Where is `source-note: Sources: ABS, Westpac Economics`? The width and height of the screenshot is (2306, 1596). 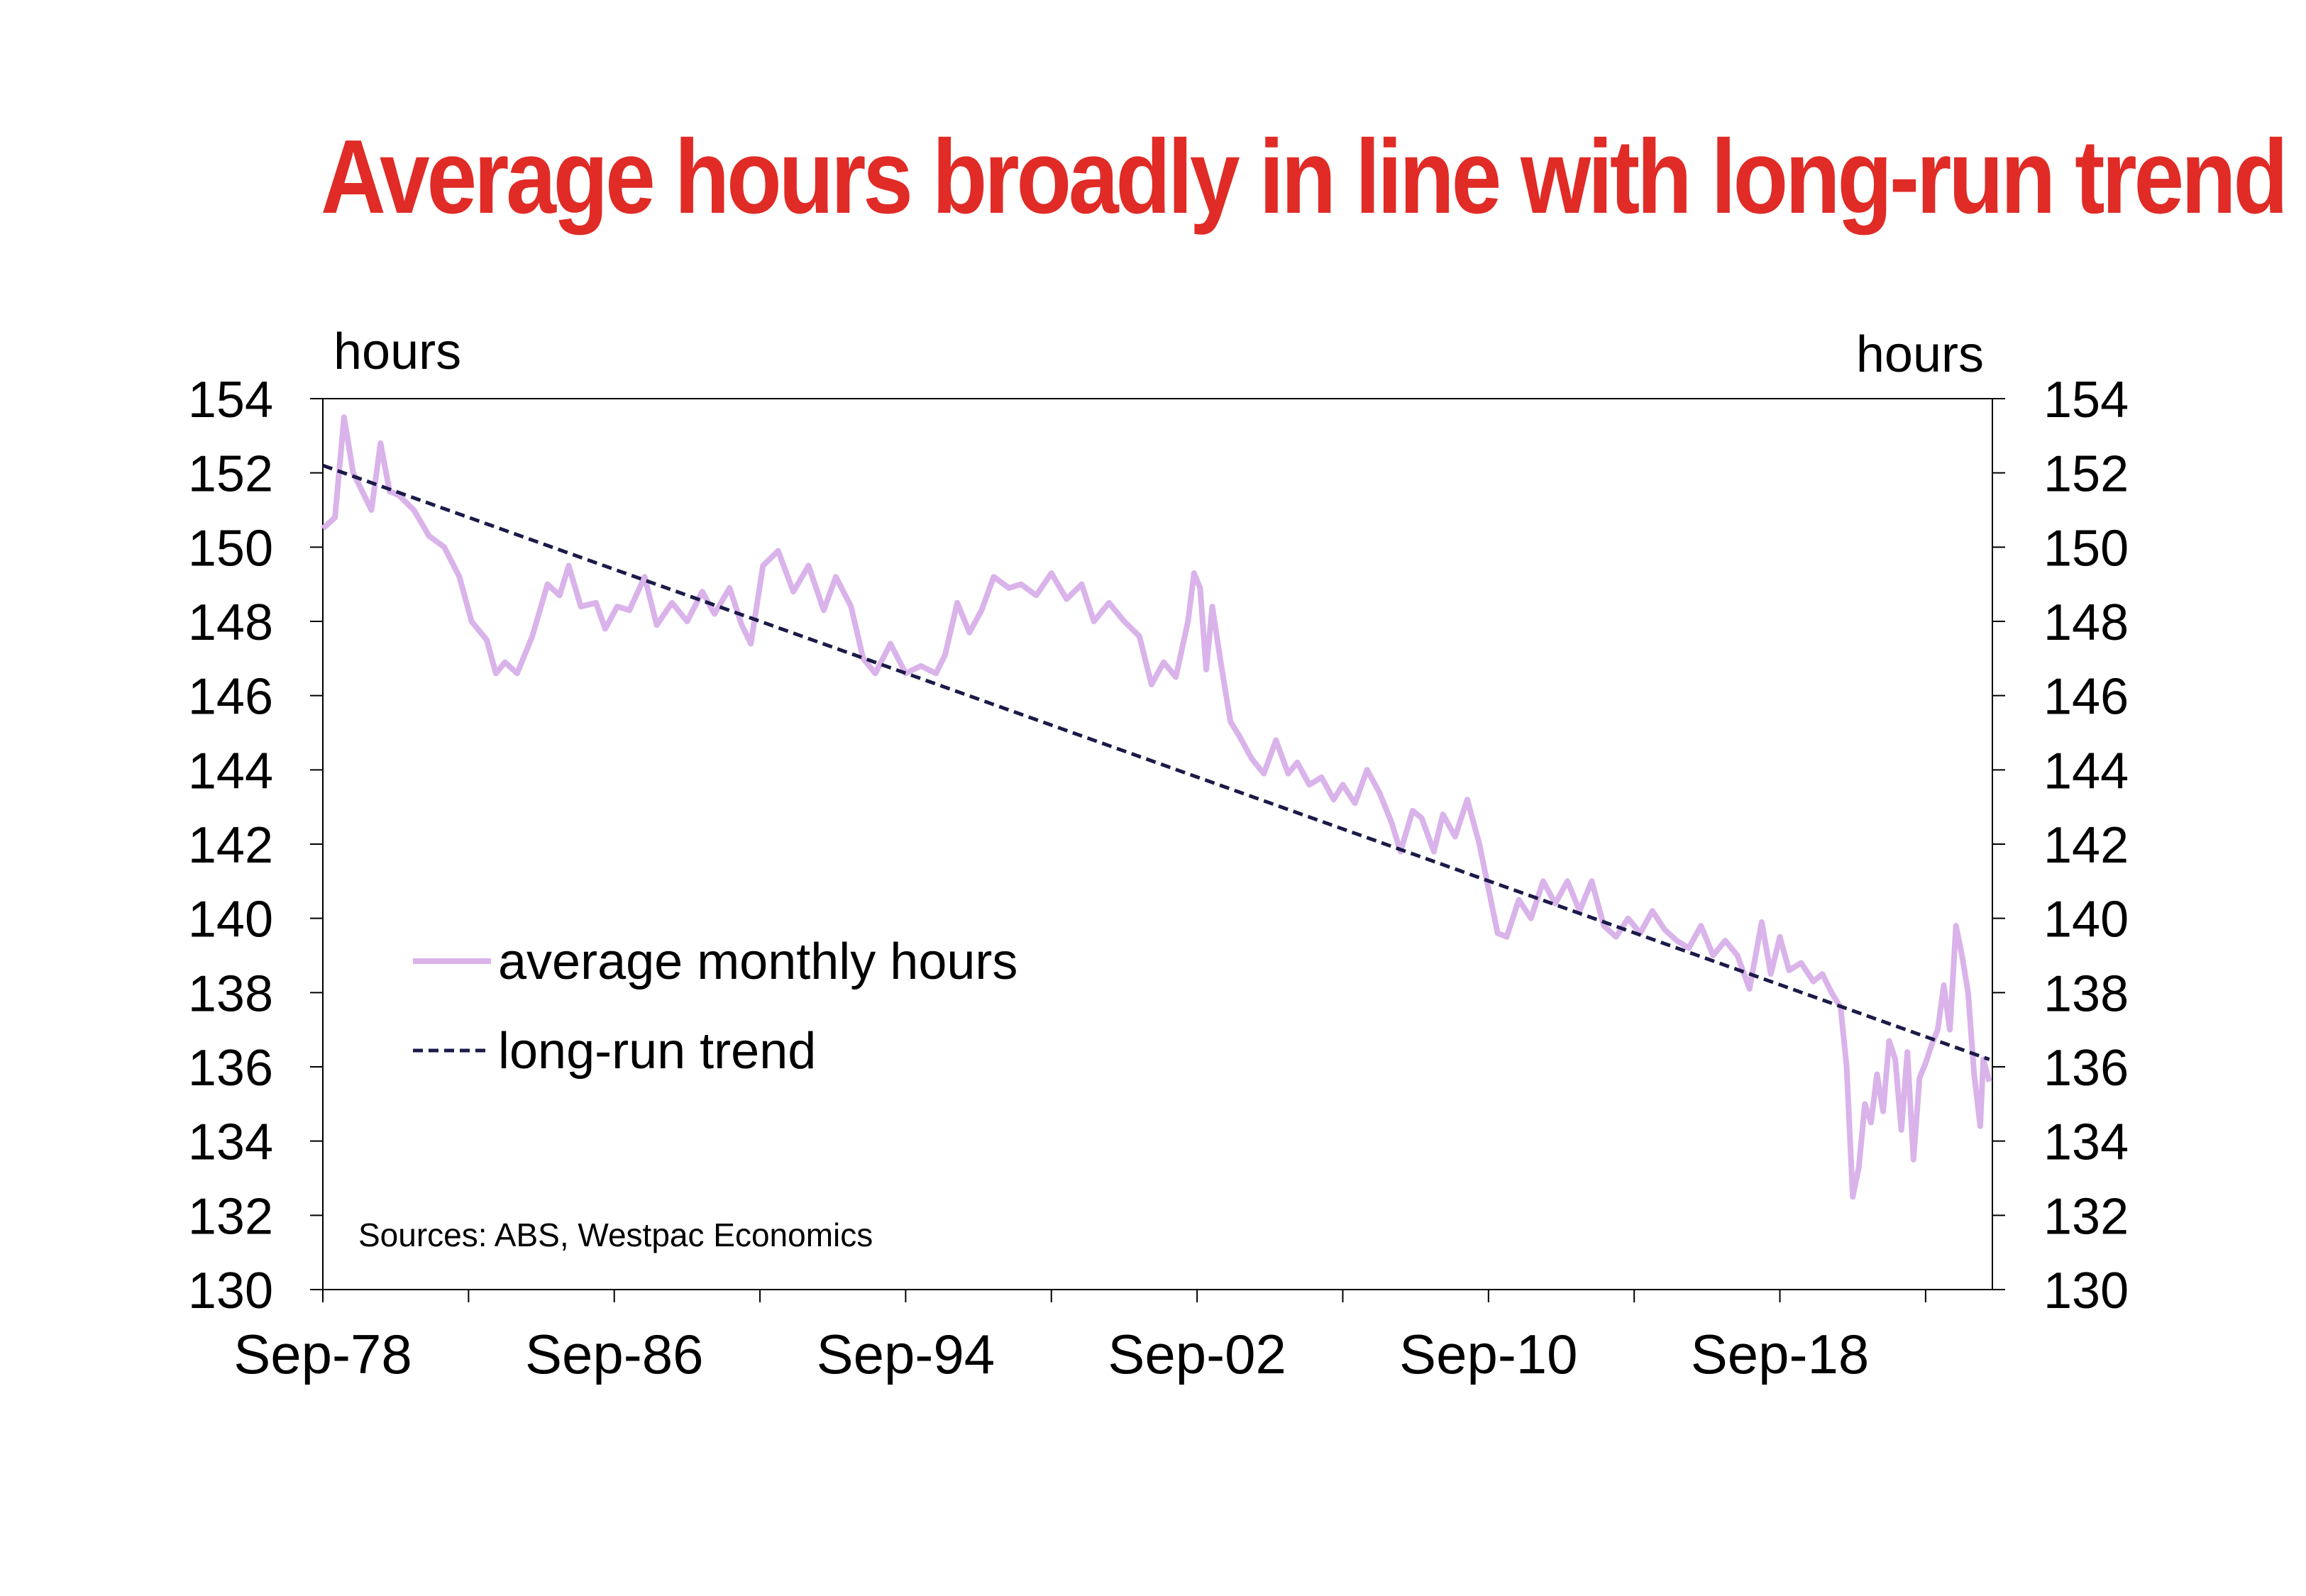
source-note: Sources: ABS, Westpac Economics is located at coordinates (615, 1235).